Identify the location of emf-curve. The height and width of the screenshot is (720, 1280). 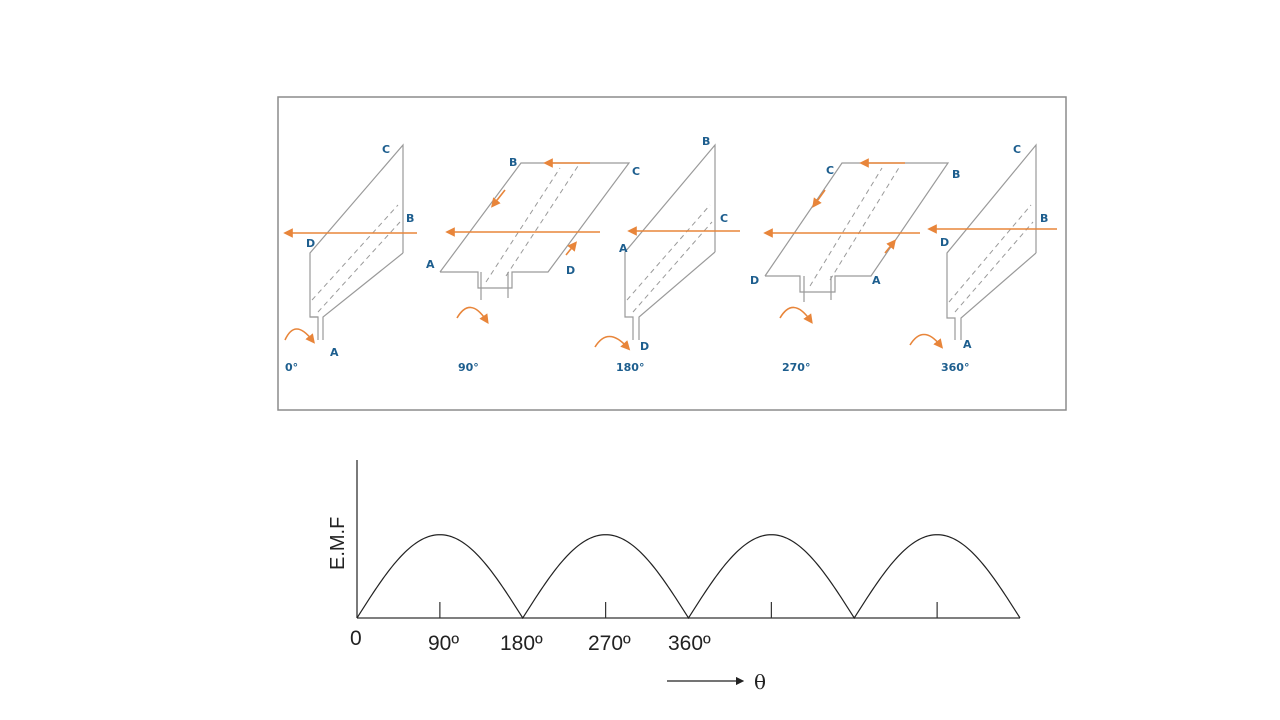
(688, 577).